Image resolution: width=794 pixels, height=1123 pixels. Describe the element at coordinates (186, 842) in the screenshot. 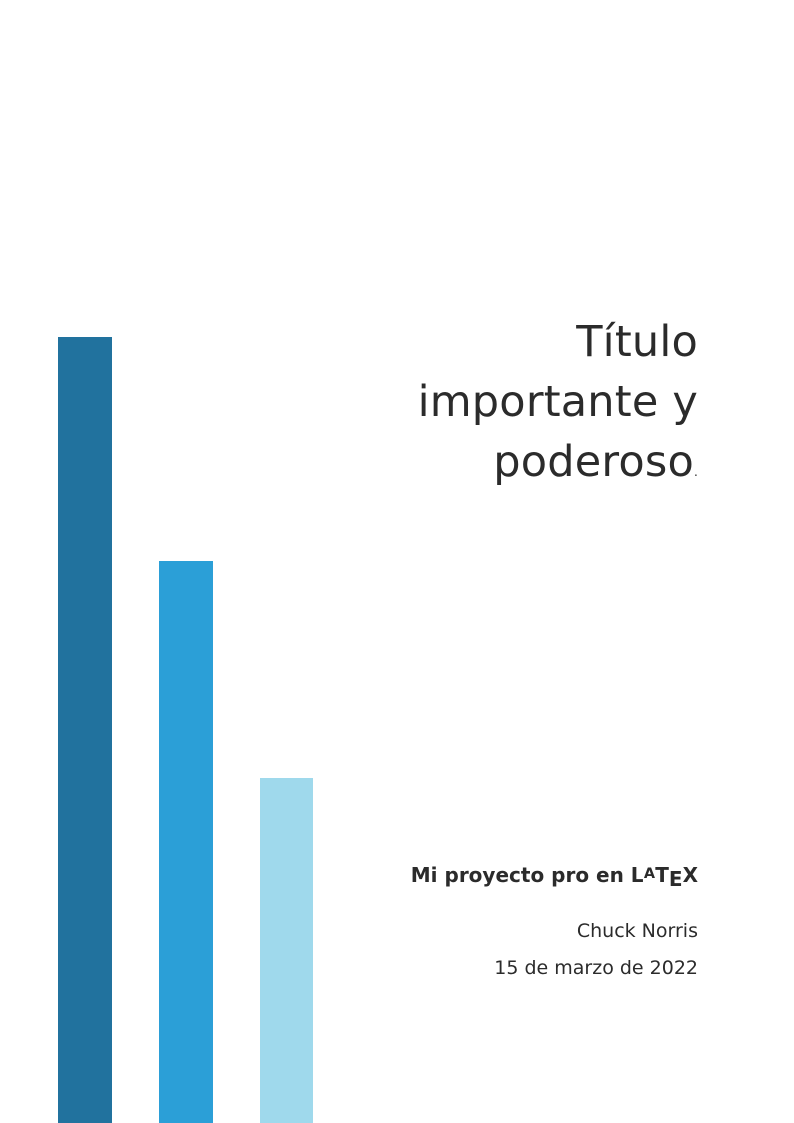

I see `decorative-bar-mid` at that location.